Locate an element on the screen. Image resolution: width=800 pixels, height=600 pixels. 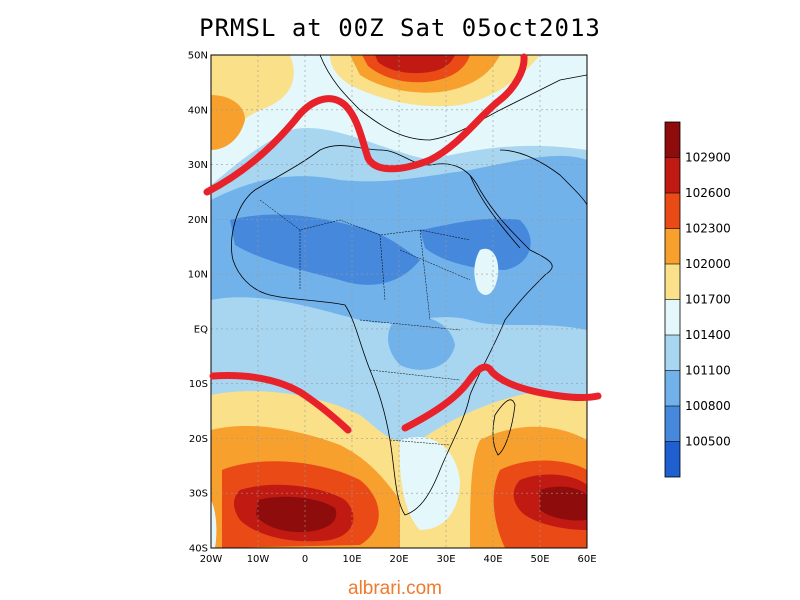
lat-label: 40N is located at coordinates (198, 110).